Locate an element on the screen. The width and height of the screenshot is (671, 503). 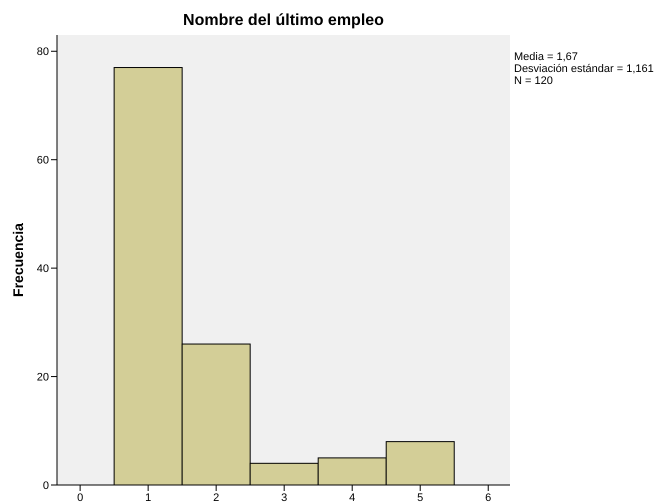
y-tick-label: 60 is located at coordinates (42, 160).